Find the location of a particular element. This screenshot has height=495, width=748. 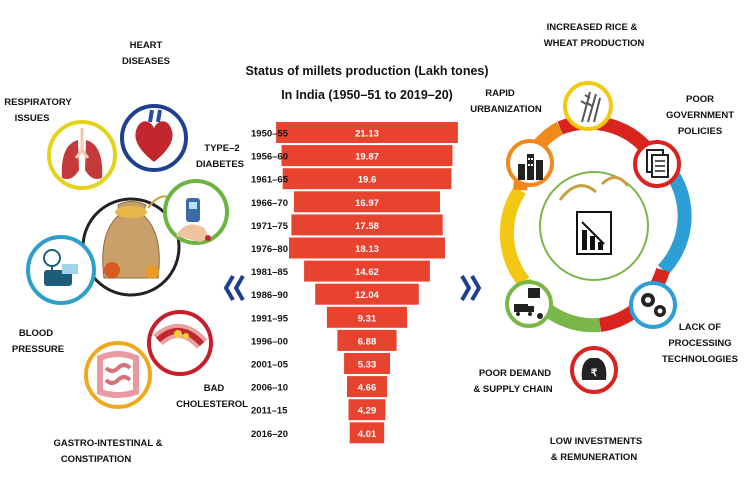

category-tick-label: 2016–20 is located at coordinates (269, 434).